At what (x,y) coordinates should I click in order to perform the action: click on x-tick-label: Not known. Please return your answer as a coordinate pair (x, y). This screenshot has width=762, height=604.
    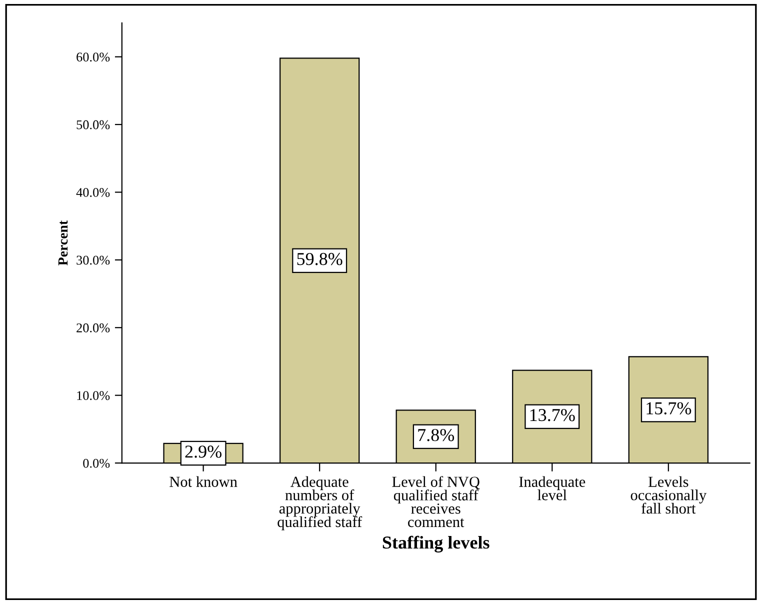
    Looking at the image, I should click on (204, 481).